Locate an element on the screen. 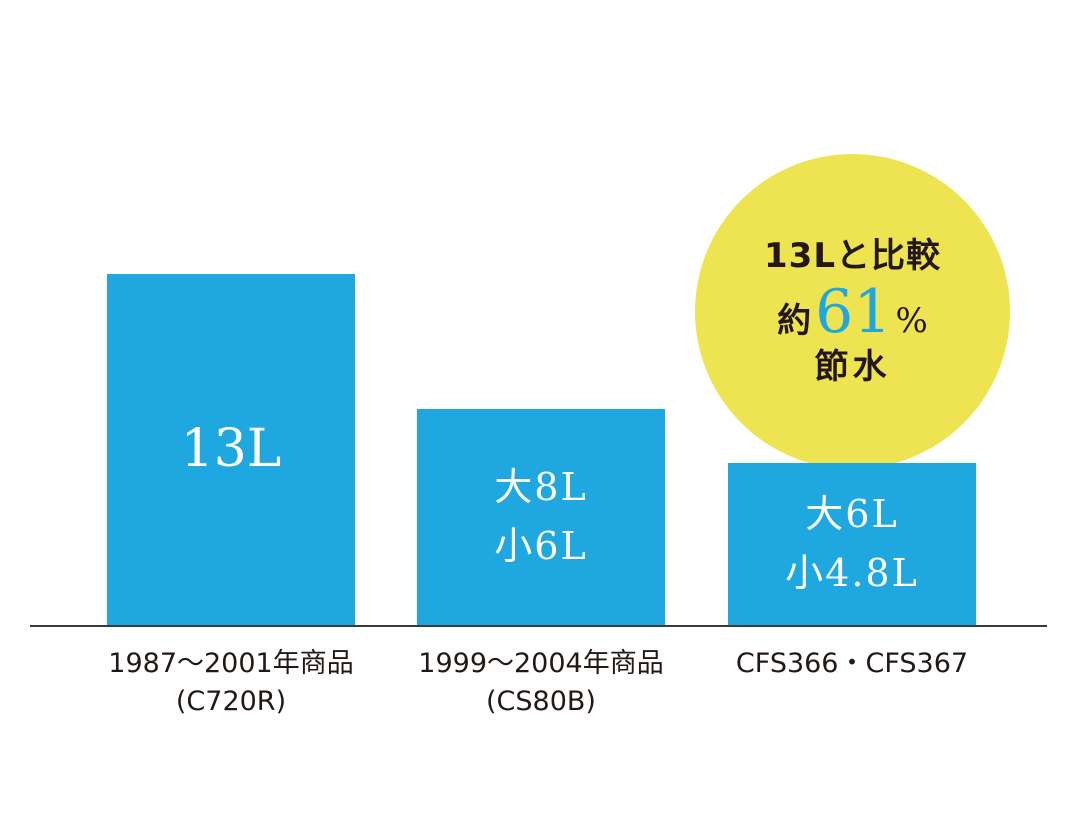 The height and width of the screenshot is (817, 1088). bar-1: 13L is located at coordinates (231, 449).